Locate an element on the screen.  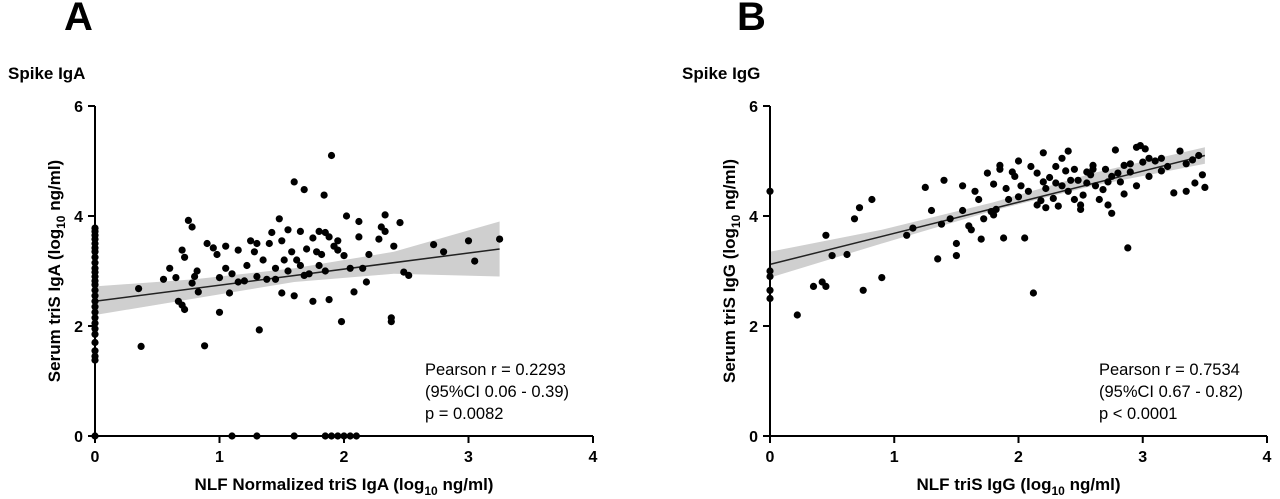
chart-title-b: Spike IgG is located at coordinates (721, 73).